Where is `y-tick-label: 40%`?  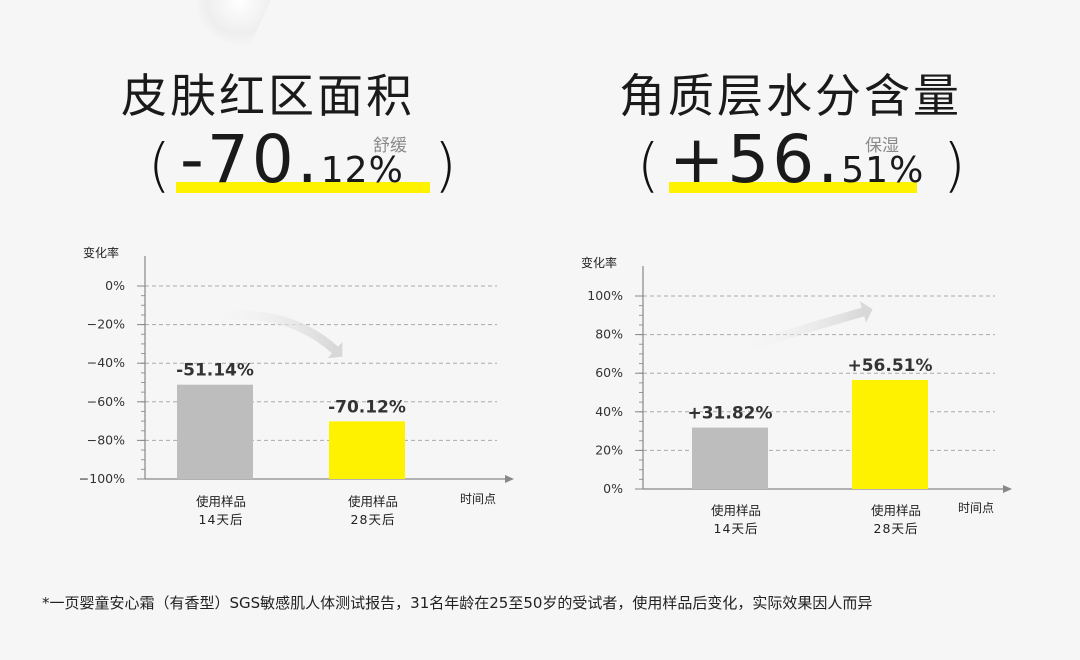
y-tick-label: 40% is located at coordinates (609, 411).